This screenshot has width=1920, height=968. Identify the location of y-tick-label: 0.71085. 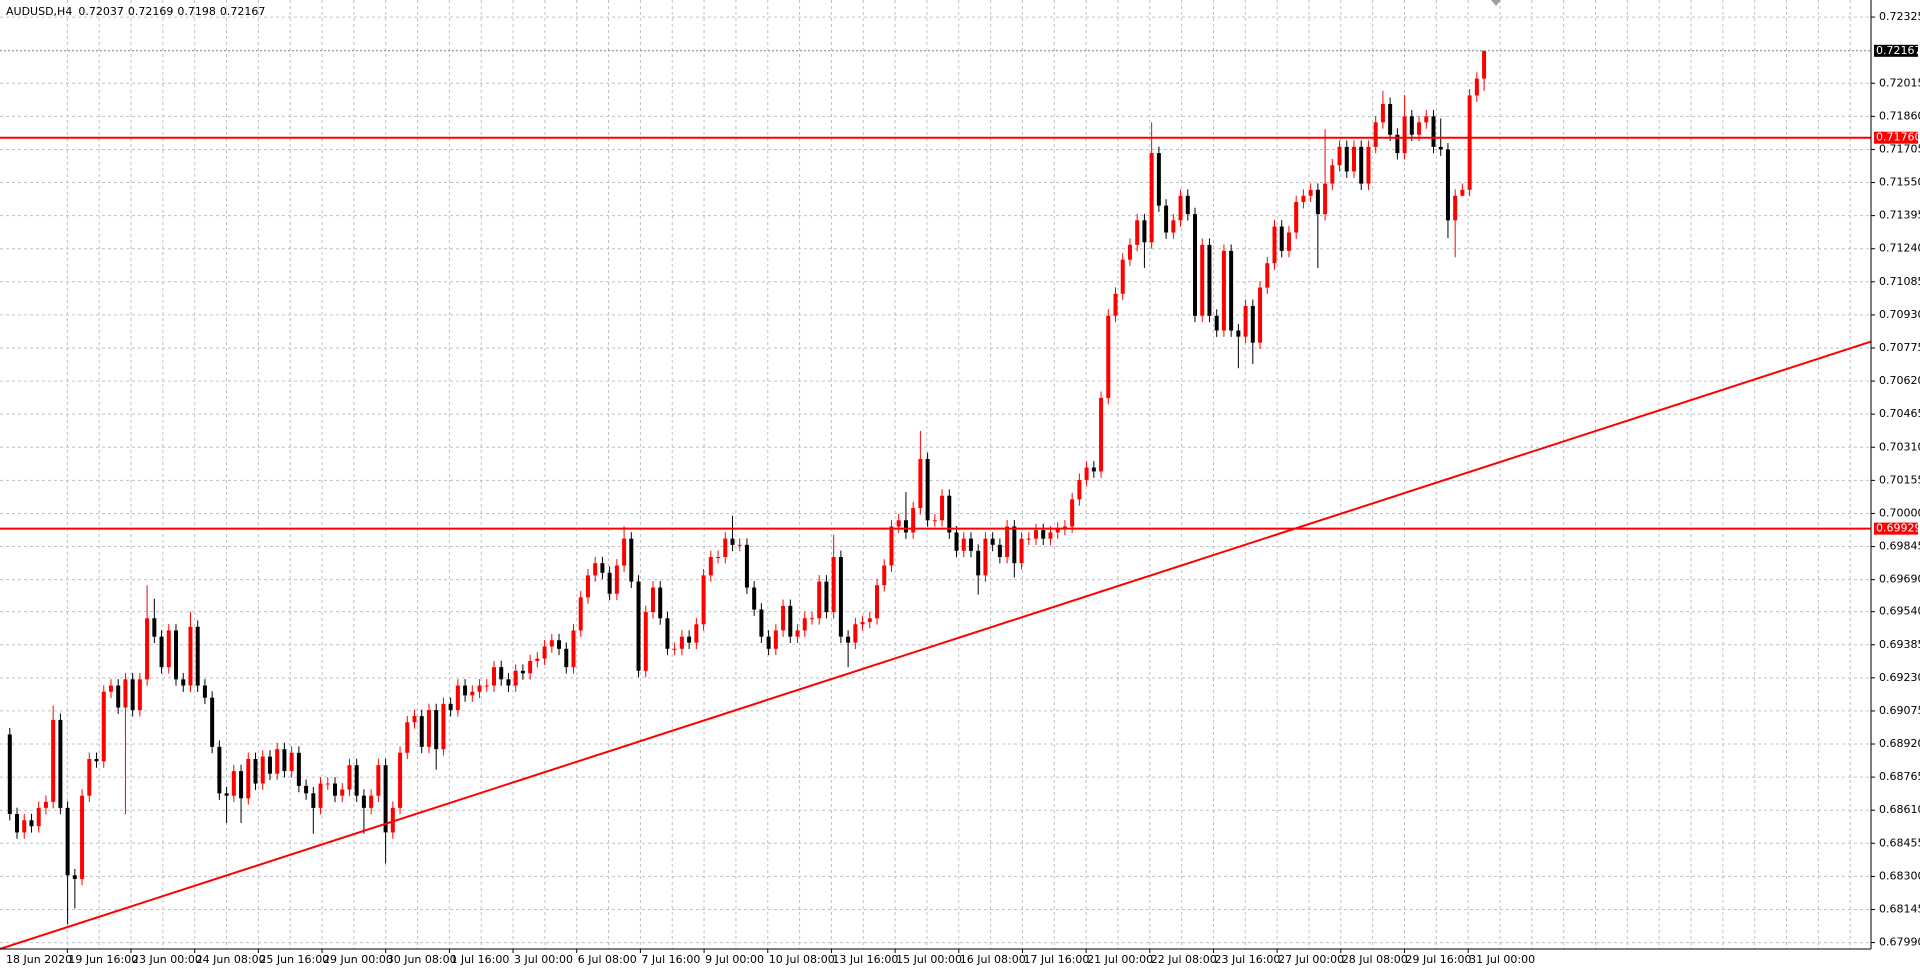
(1899, 281).